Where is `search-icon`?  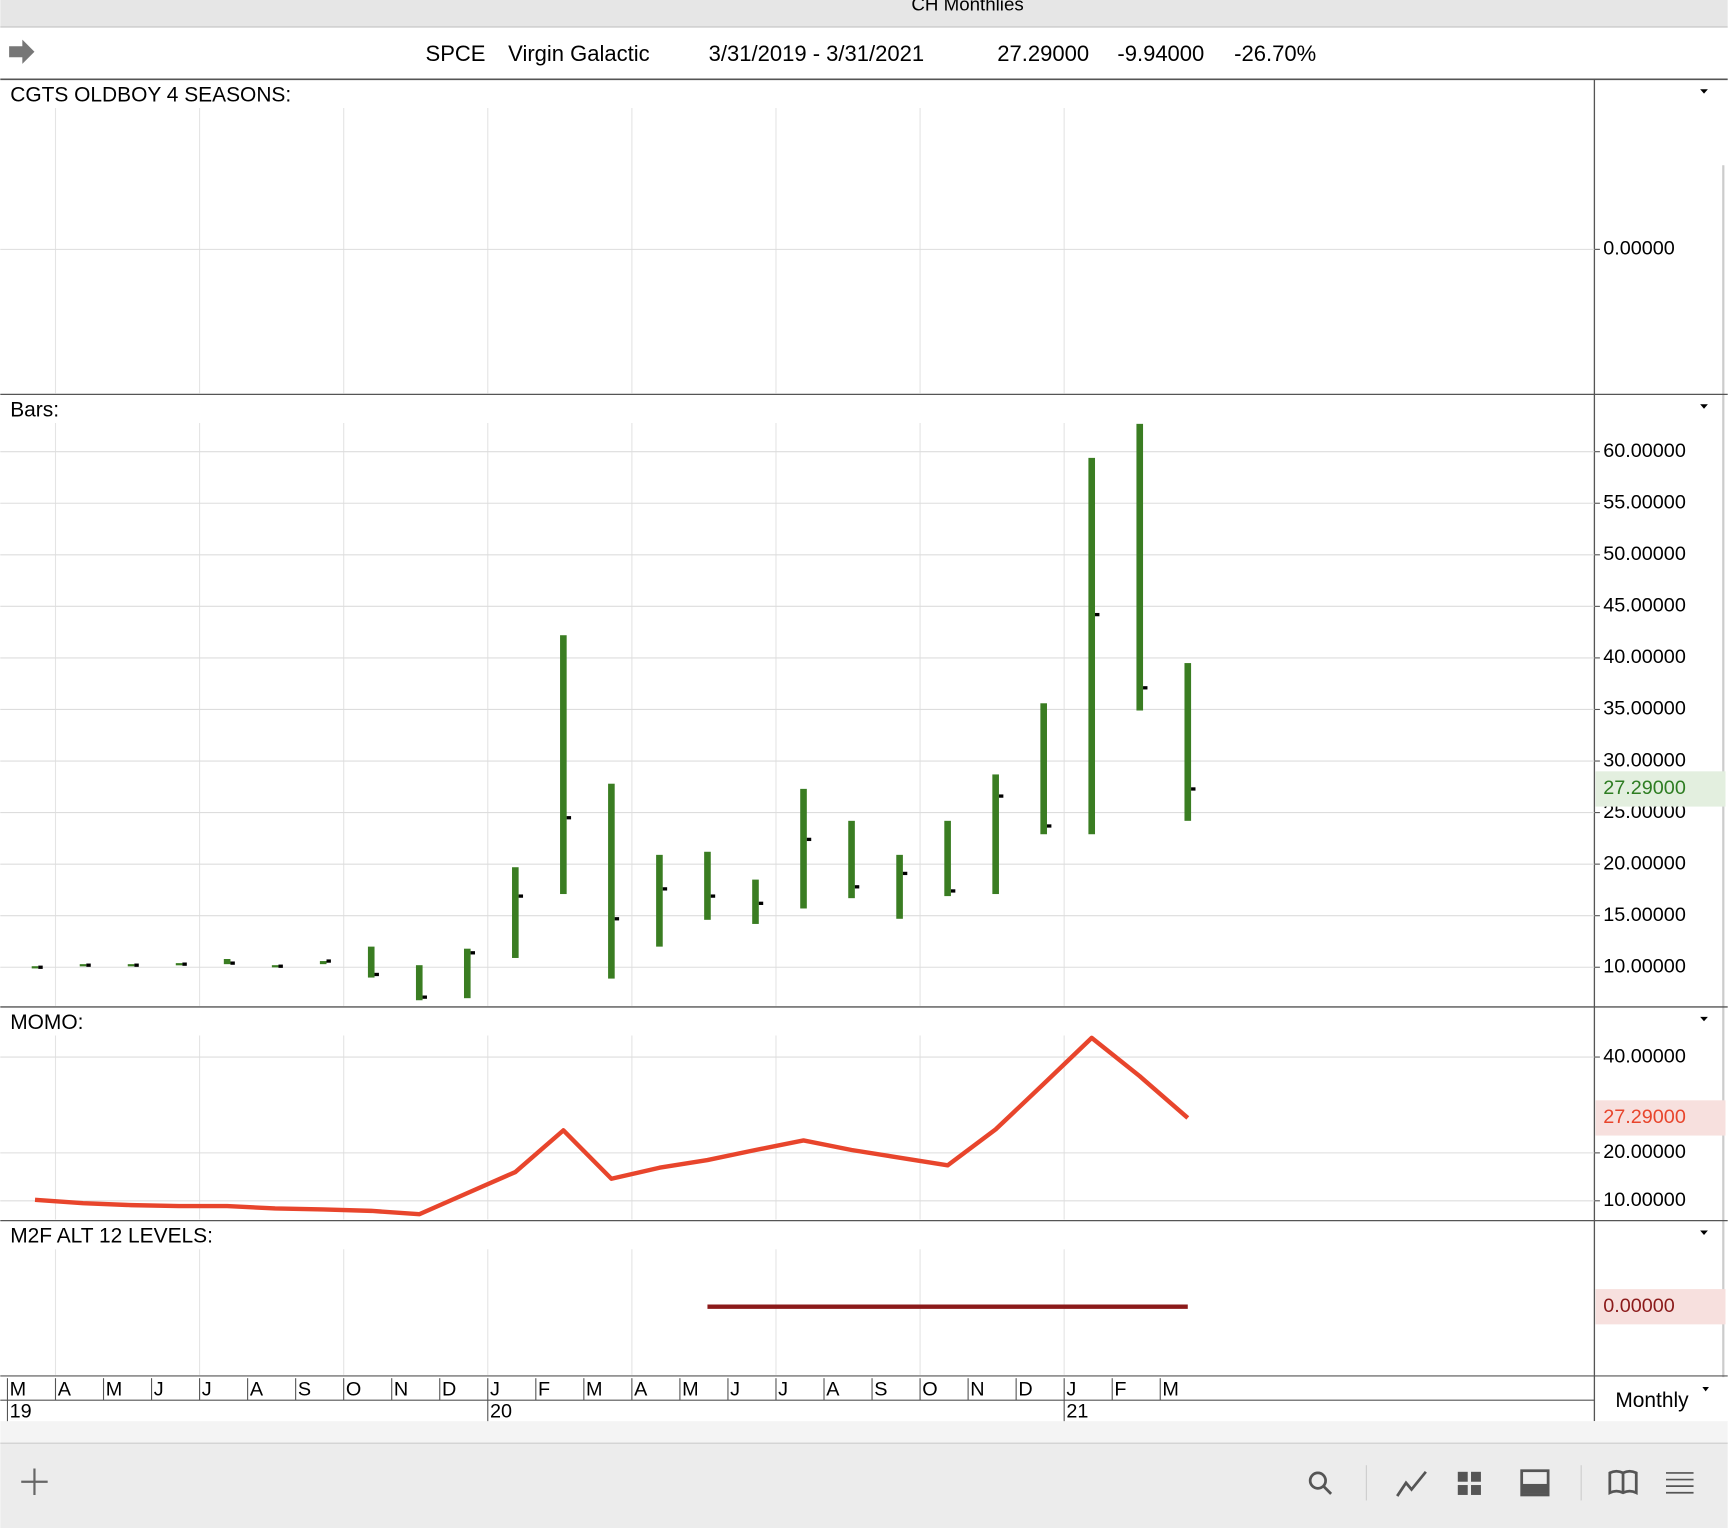
search-icon is located at coordinates (1317, 1480).